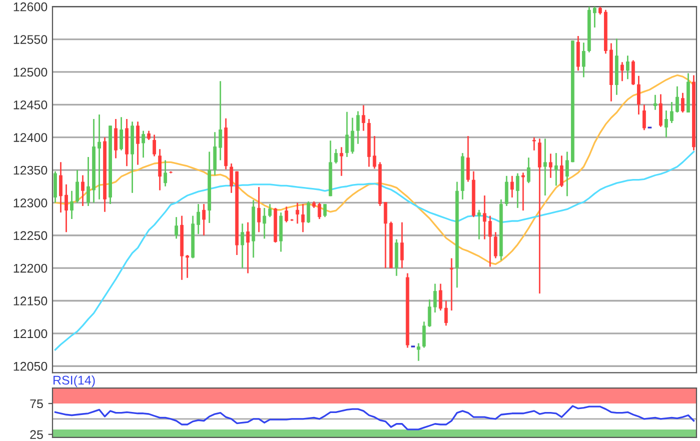 This screenshot has width=700, height=441. What do you see at coordinates (31, 203) in the screenshot?
I see `y-tick-label: 12300` at bounding box center [31, 203].